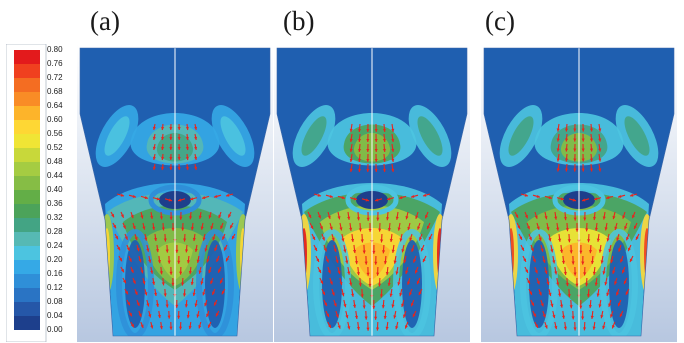 The width and height of the screenshot is (684, 343). I want to click on panel-label-b: (b), so click(299, 21).